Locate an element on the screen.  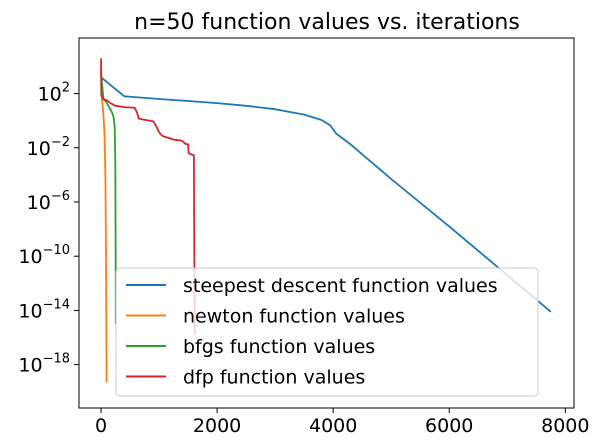
y-tick-label: 10⁻¹⁰ is located at coordinates (44, 255).